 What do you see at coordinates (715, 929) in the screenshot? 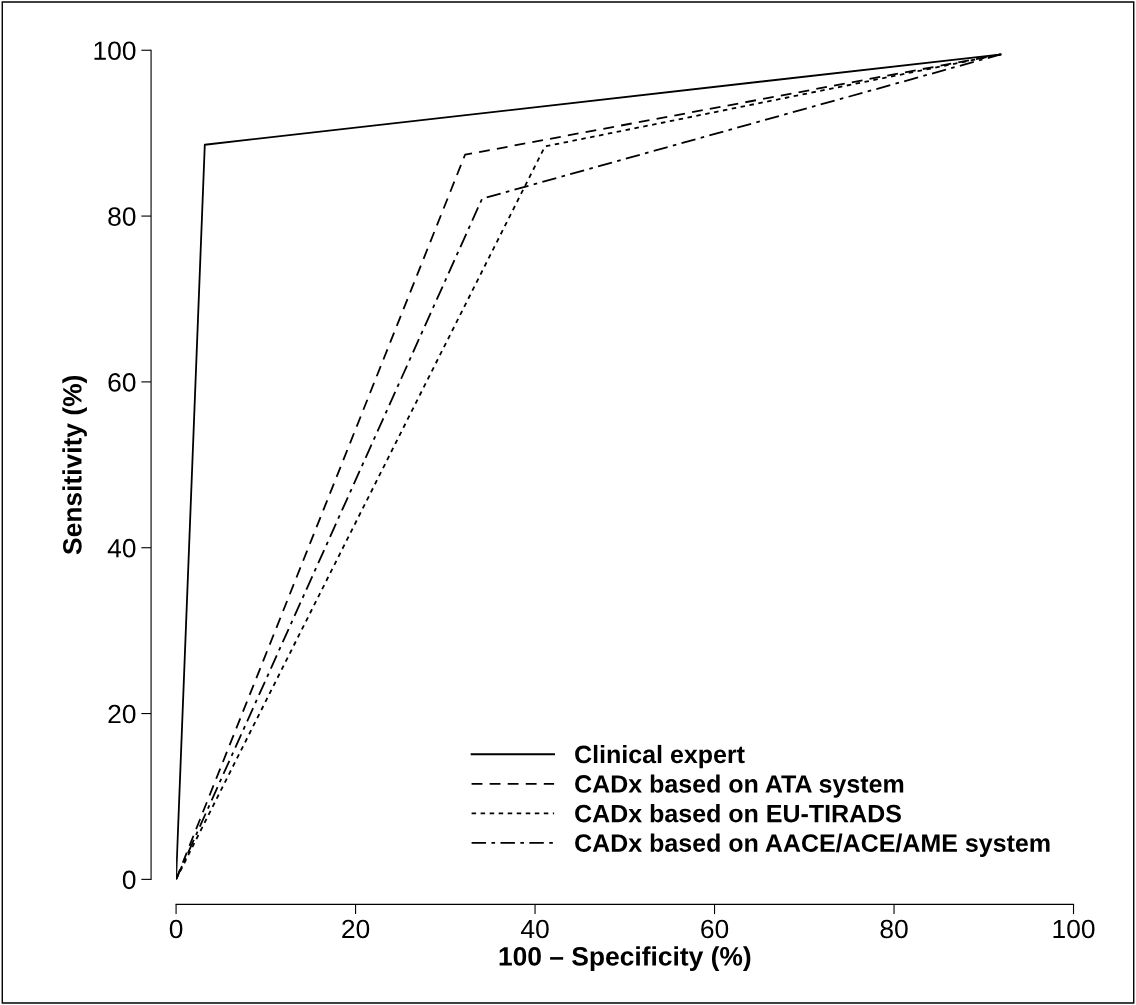
I see `x-tick-label: 60` at bounding box center [715, 929].